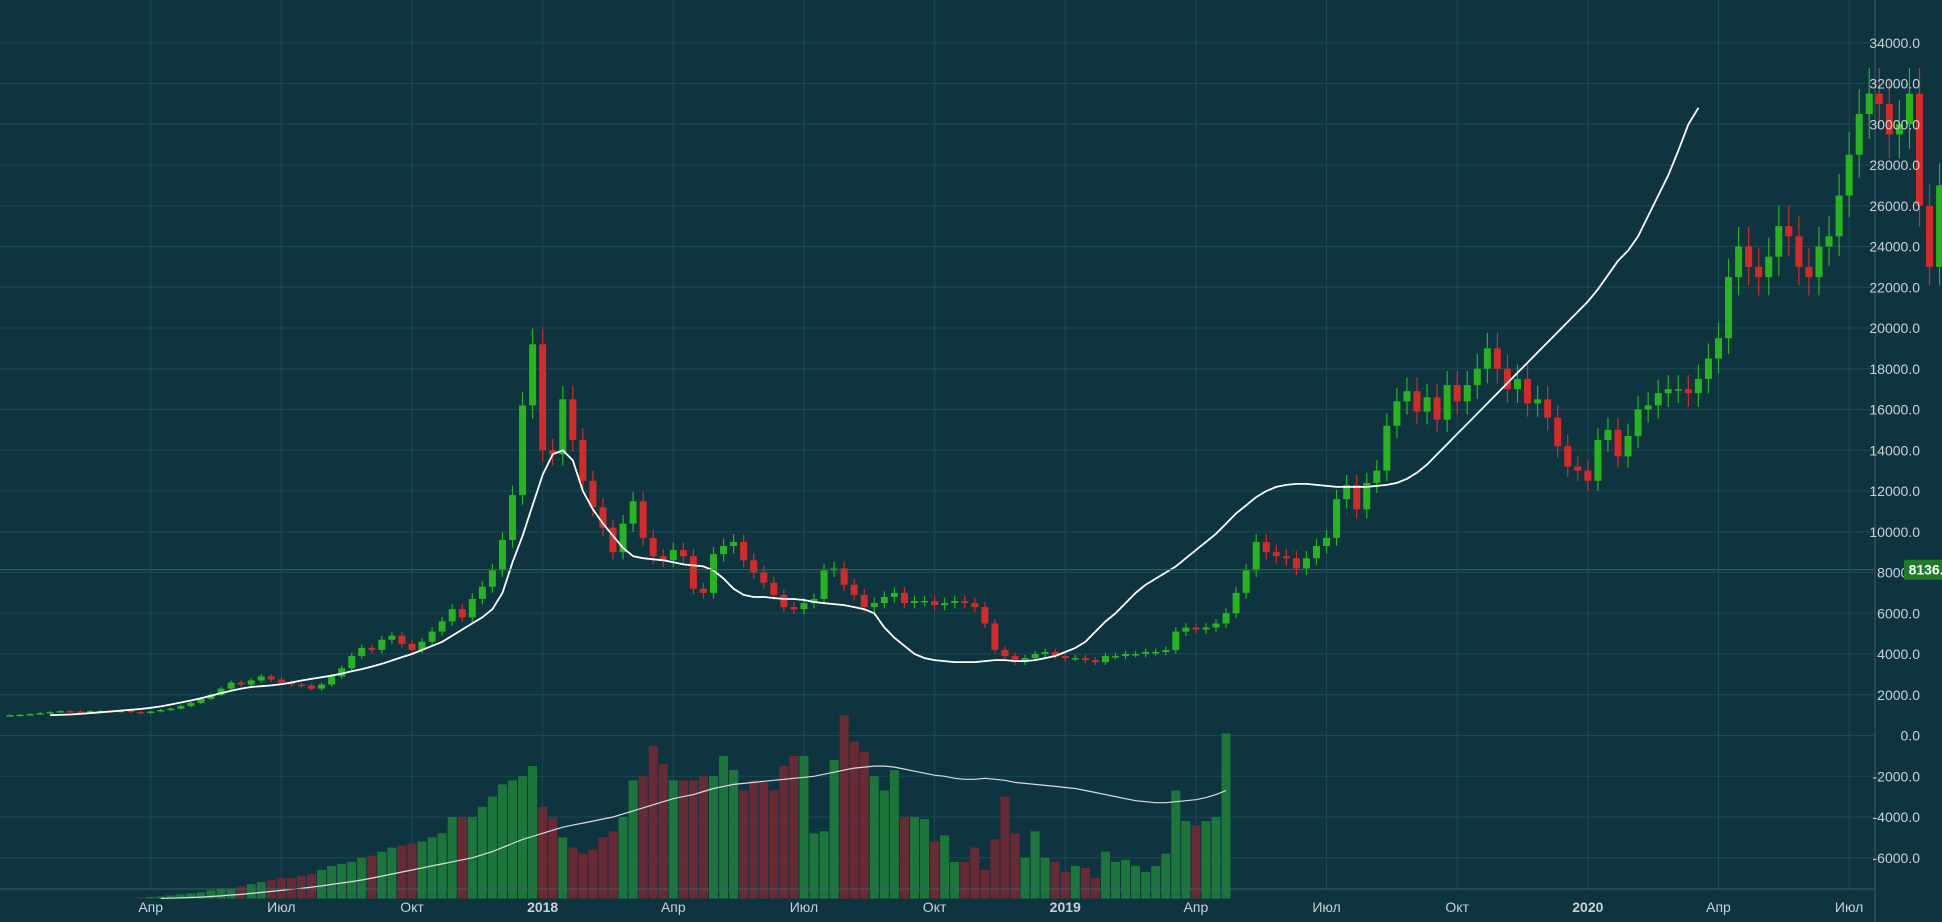 Image resolution: width=1942 pixels, height=922 pixels. I want to click on y-tick-label: 0.0, so click(1911, 736).